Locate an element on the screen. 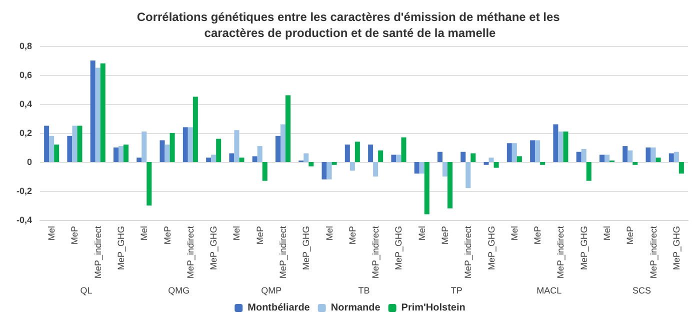  text: TB is located at coordinates (364, 291).